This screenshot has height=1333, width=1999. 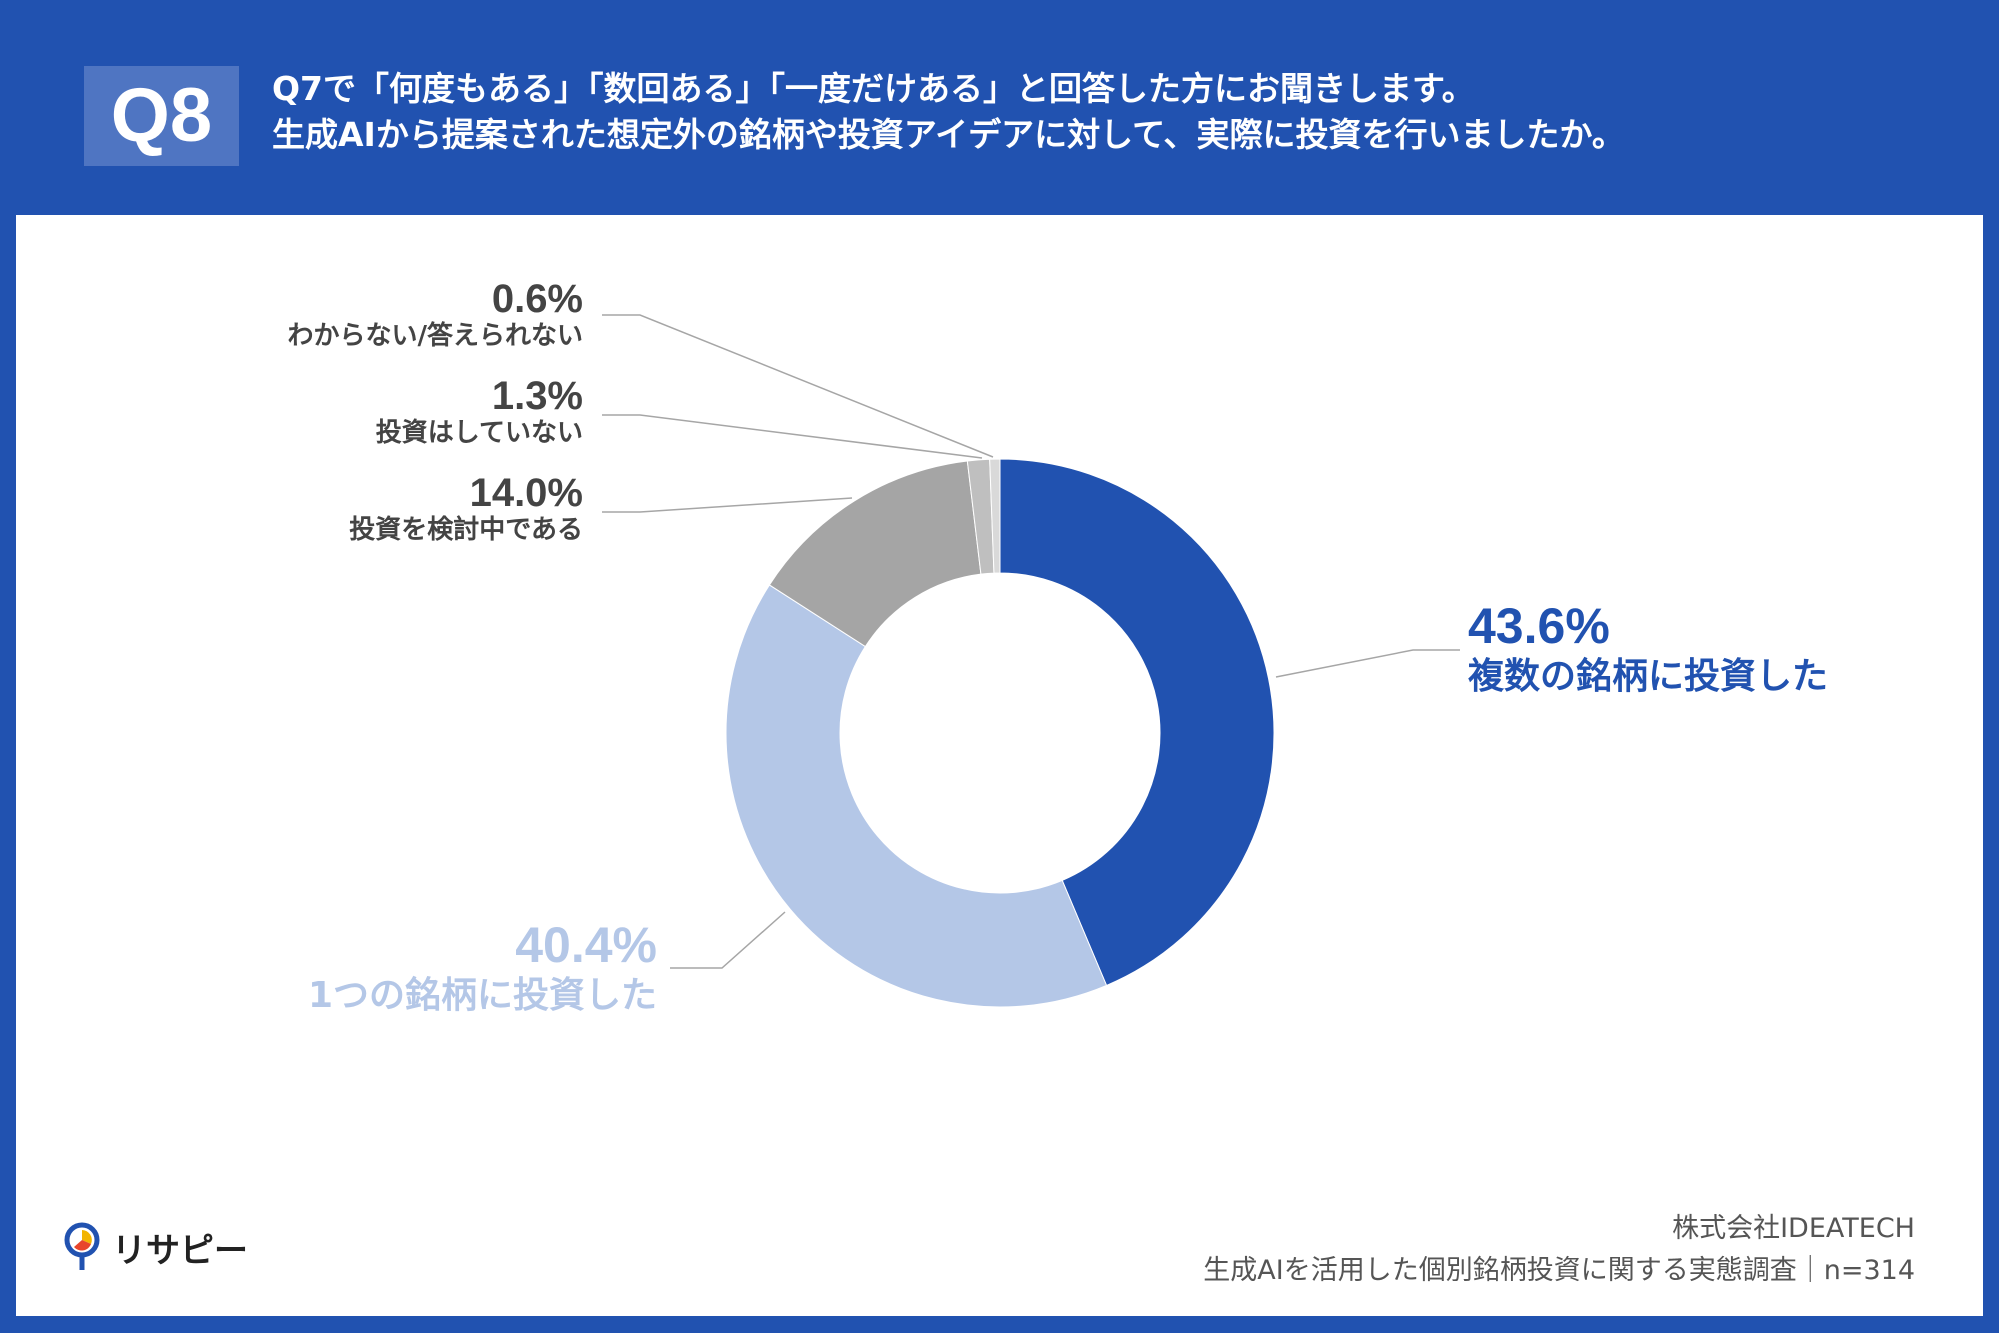 What do you see at coordinates (873, 88) in the screenshot?
I see `question-line-1: Q7で「何度もある」「数回ある」「一度だけある」と回答した方にお聞きします。` at bounding box center [873, 88].